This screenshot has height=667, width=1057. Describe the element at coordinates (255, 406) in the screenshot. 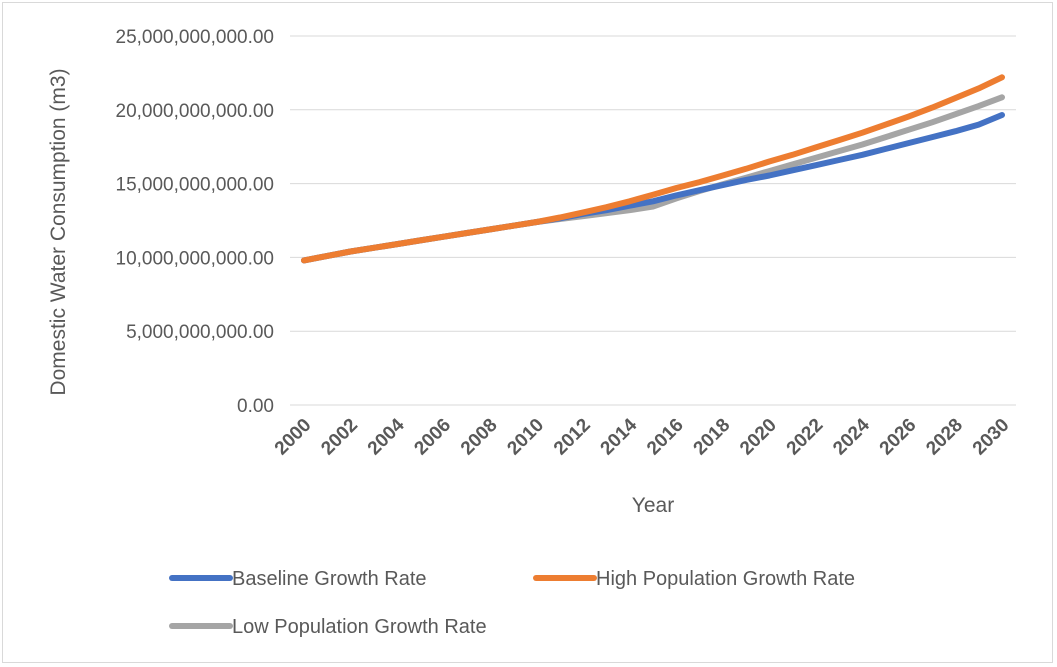

I see `y-tick-label: 0.00` at that location.